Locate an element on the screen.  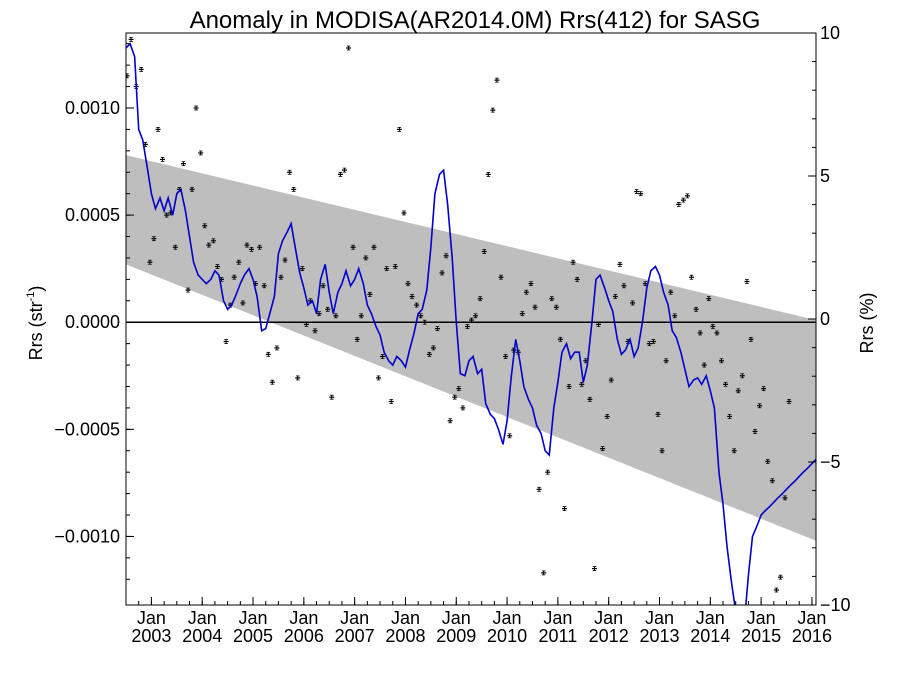
bottom-tick-year: 2007 is located at coordinates (355, 636).